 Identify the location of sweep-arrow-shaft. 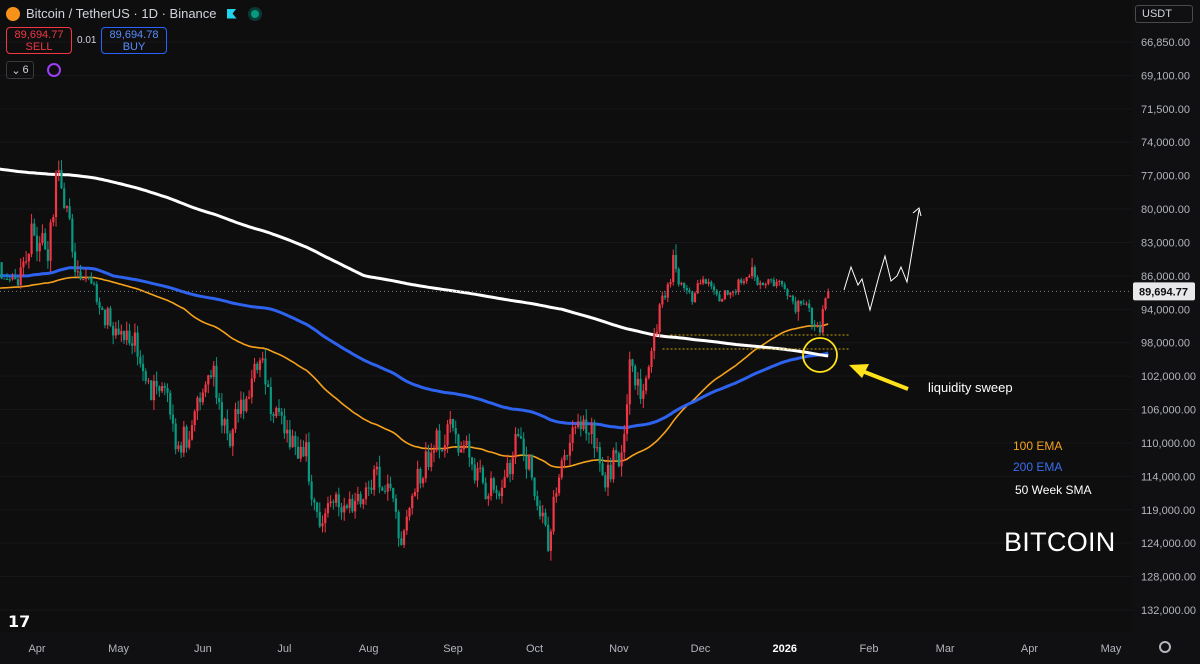
(885, 380).